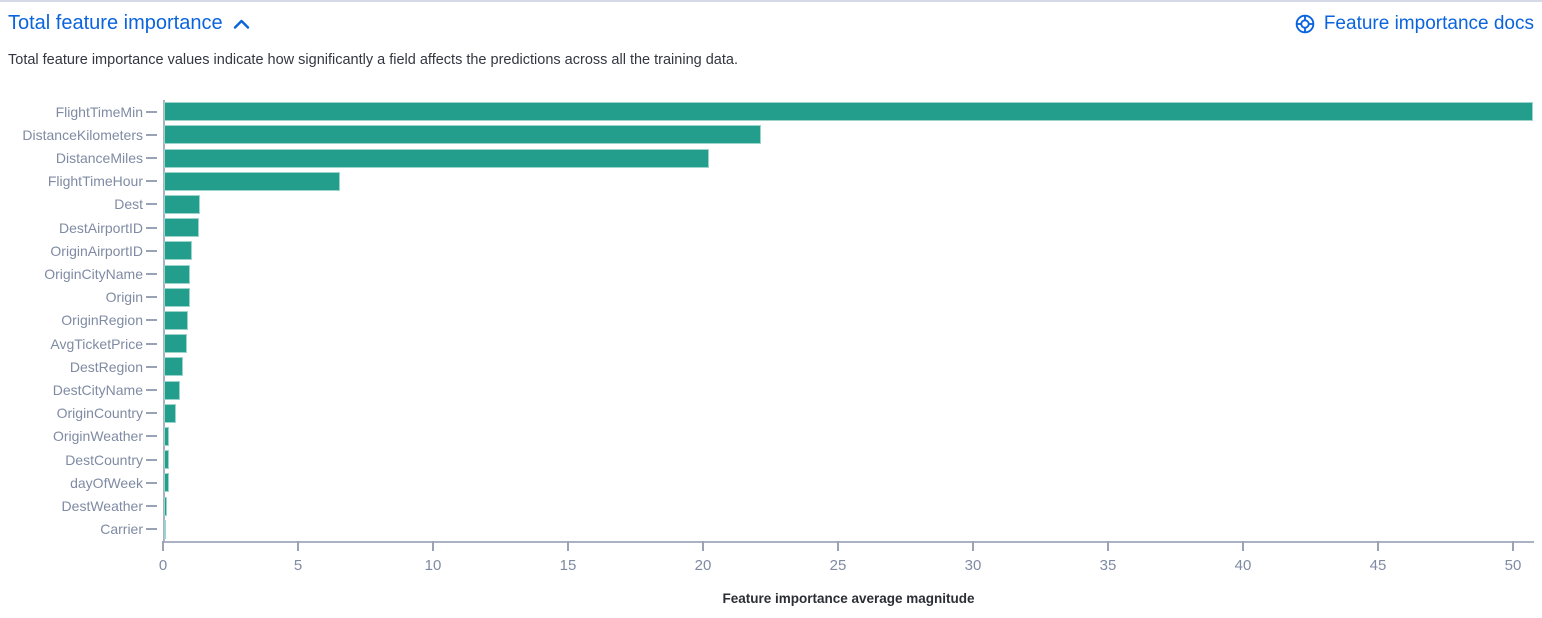  I want to click on y-axis-label: Carrier, so click(121, 529).